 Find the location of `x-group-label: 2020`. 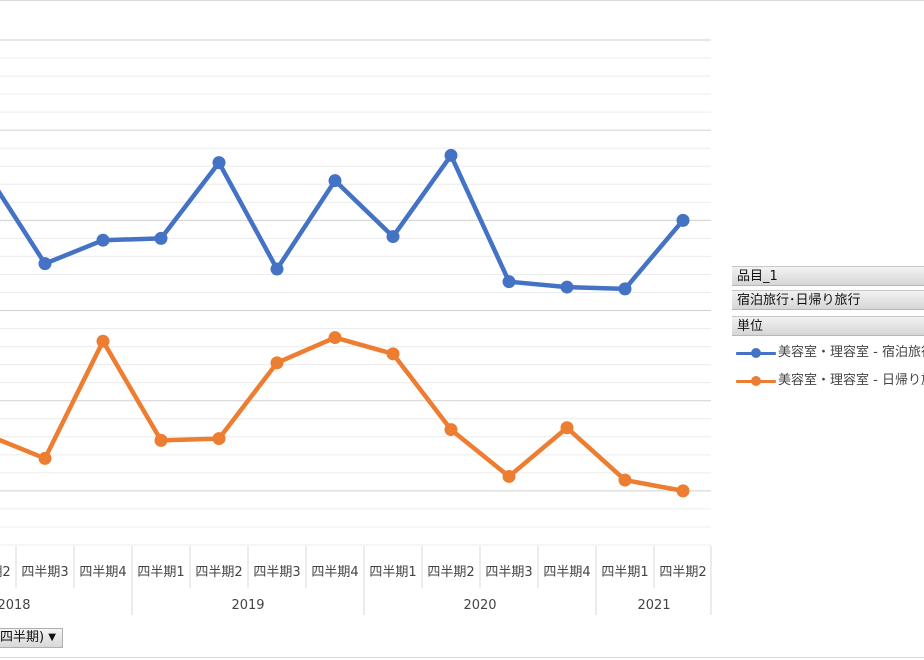

x-group-label: 2020 is located at coordinates (479, 605).